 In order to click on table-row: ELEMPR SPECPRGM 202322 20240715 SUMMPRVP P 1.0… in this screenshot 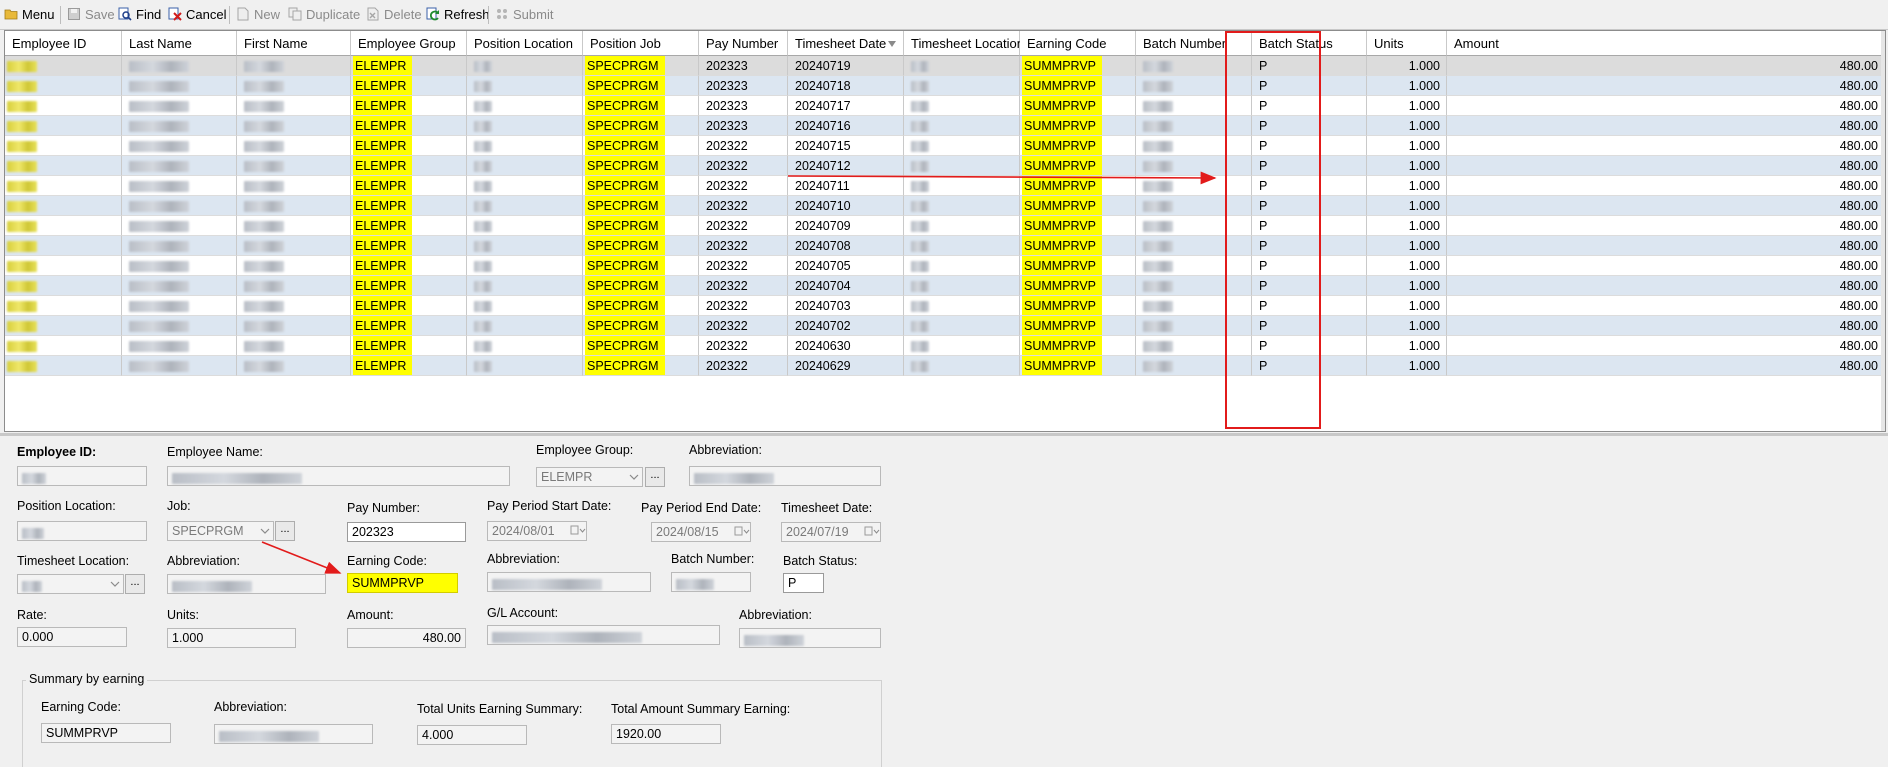, I will do `click(945, 146)`.